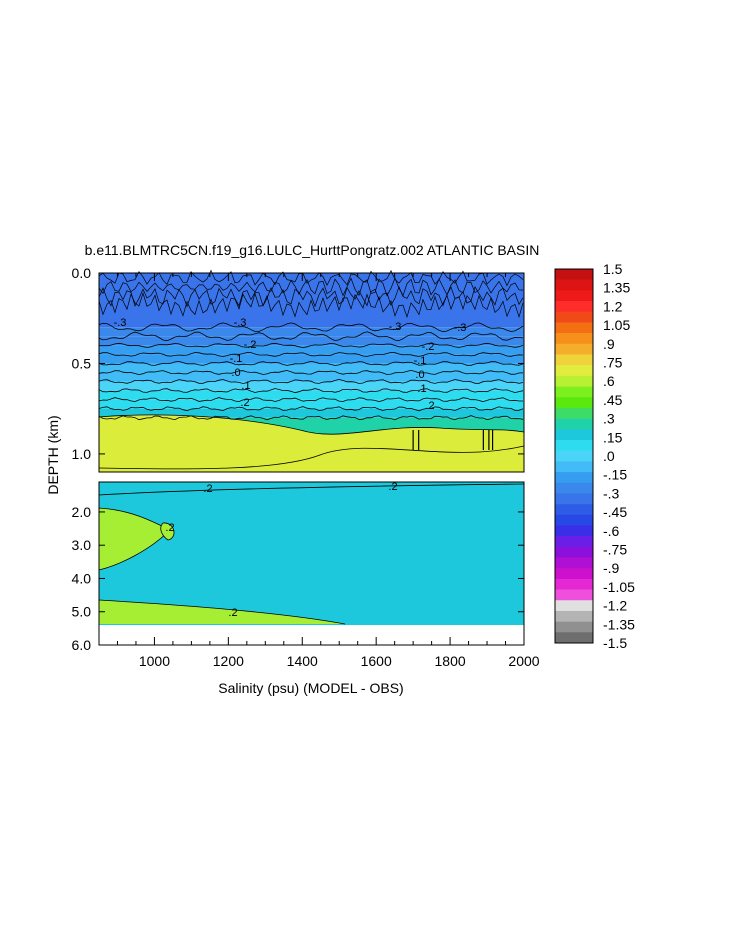  What do you see at coordinates (82, 545) in the screenshot?
I see `y-tick-label: 3.0` at bounding box center [82, 545].